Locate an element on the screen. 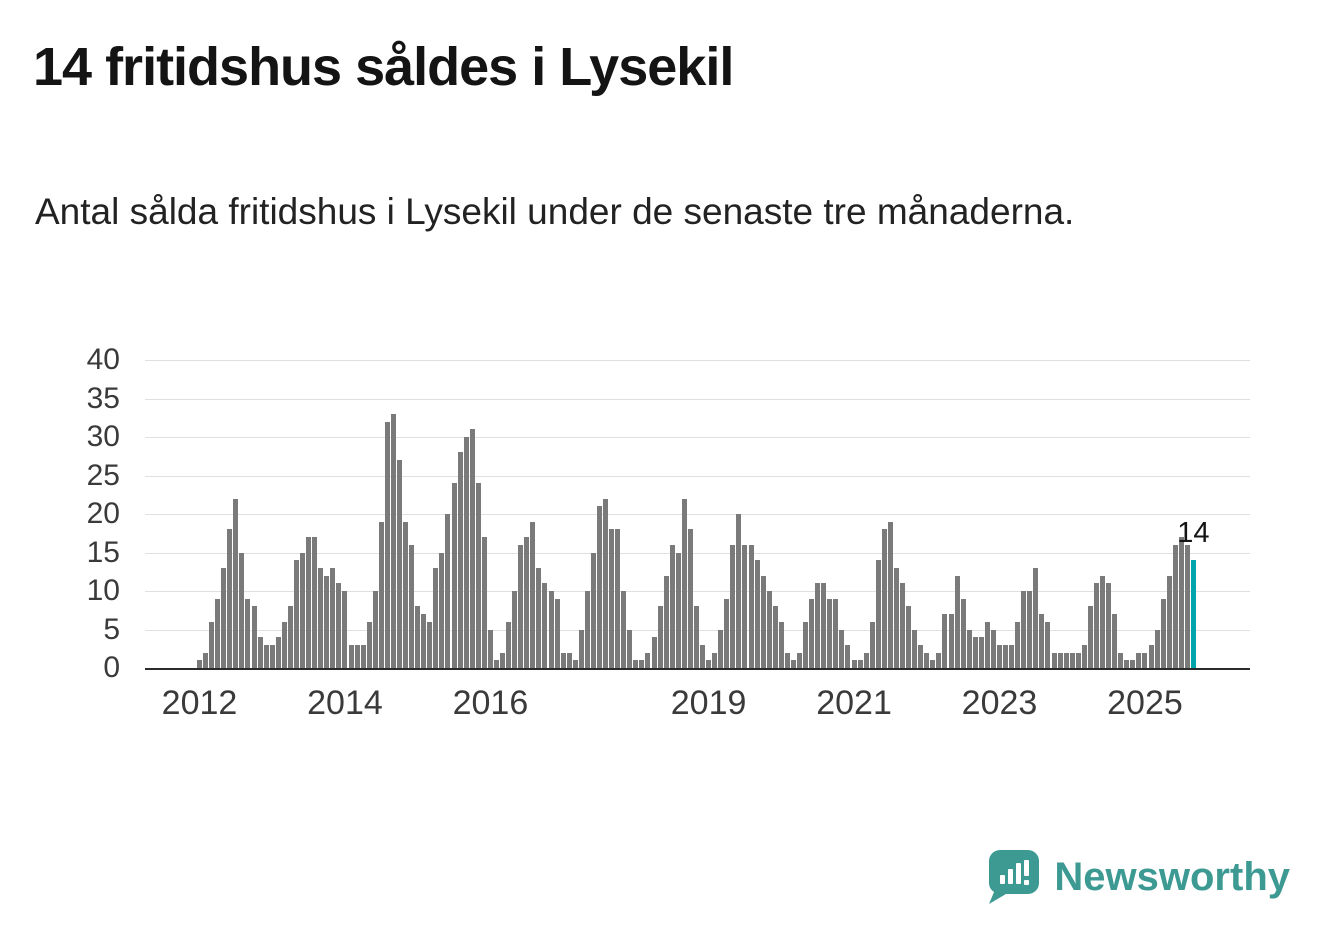  y-tick-label: 25 is located at coordinates (103, 475).